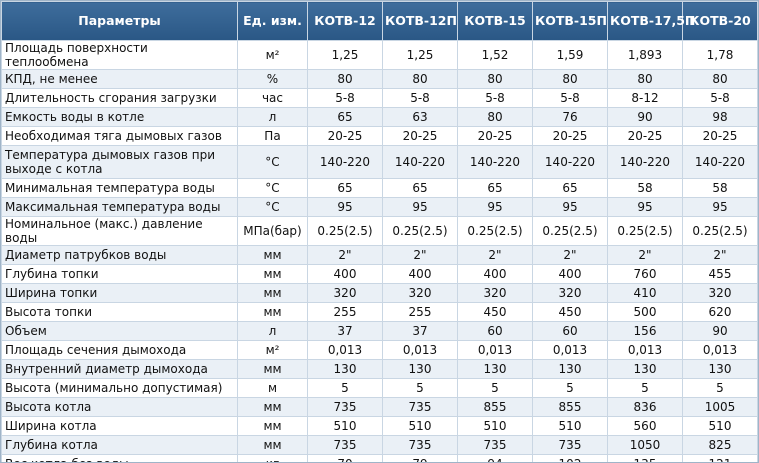 The height and width of the screenshot is (463, 759). I want to click on table-row: Ширина котла мм 510 510 510 510 560 510, so click(379, 426).